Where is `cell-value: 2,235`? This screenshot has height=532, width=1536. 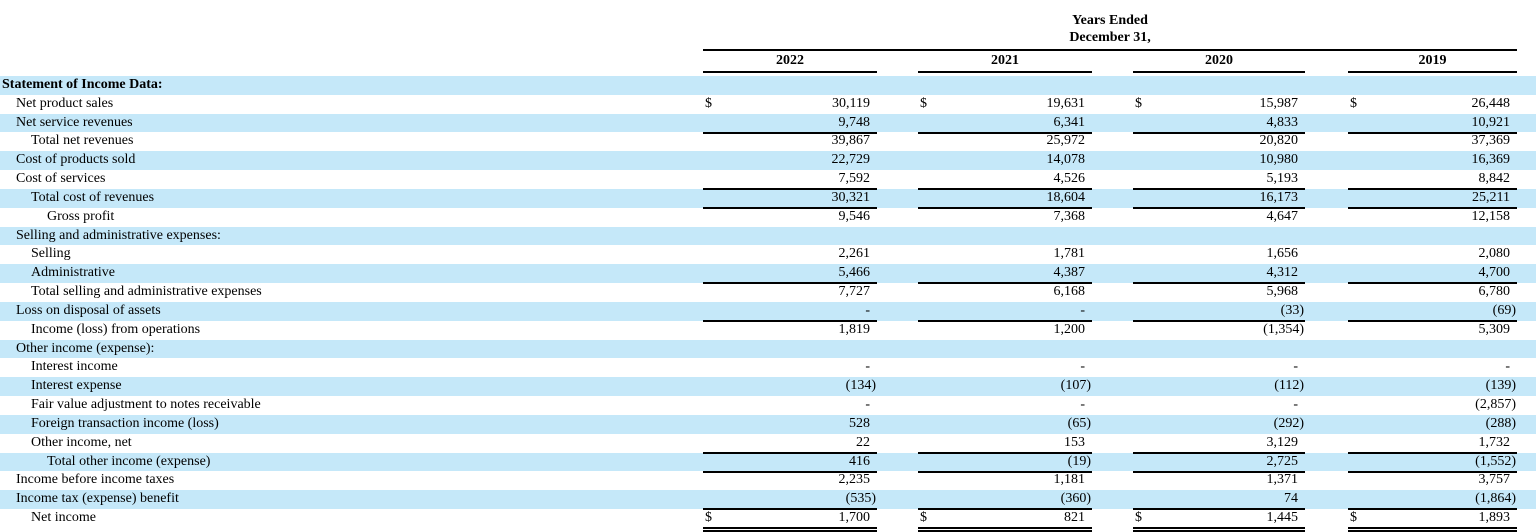
cell-value: 2,235 is located at coordinates (854, 480).